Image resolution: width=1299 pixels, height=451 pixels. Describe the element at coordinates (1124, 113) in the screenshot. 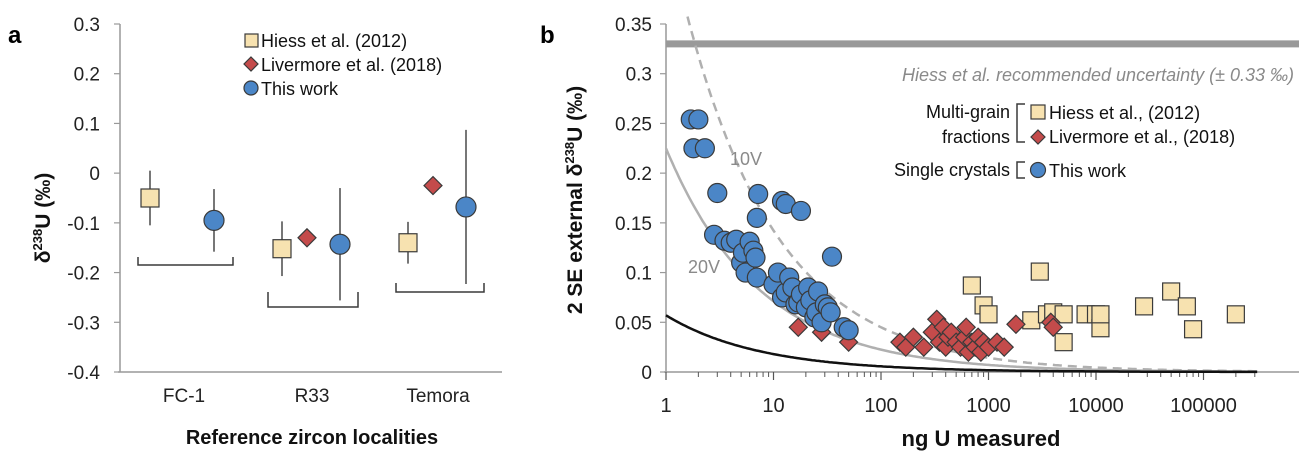

I see `panel-b-legend-hiess: Hiess et al., (2012)` at that location.